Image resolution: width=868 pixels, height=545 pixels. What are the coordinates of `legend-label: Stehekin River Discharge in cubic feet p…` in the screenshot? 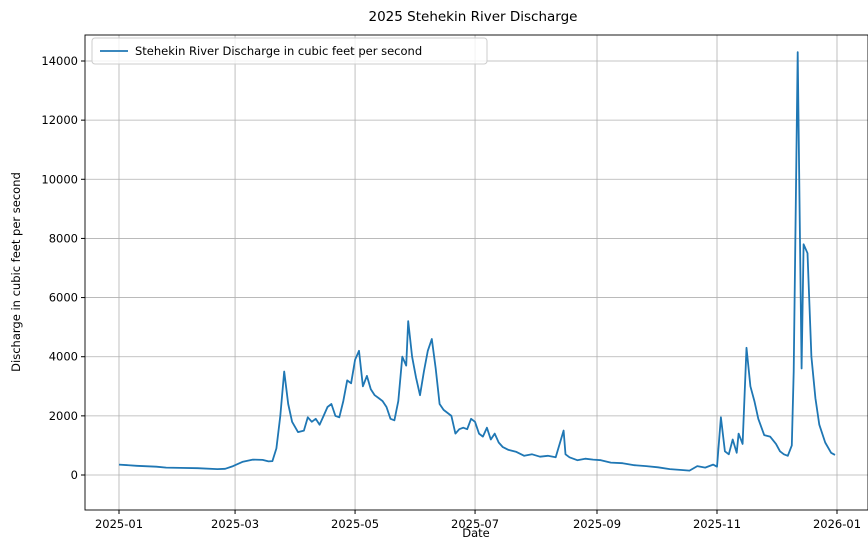 It's located at (278, 51).